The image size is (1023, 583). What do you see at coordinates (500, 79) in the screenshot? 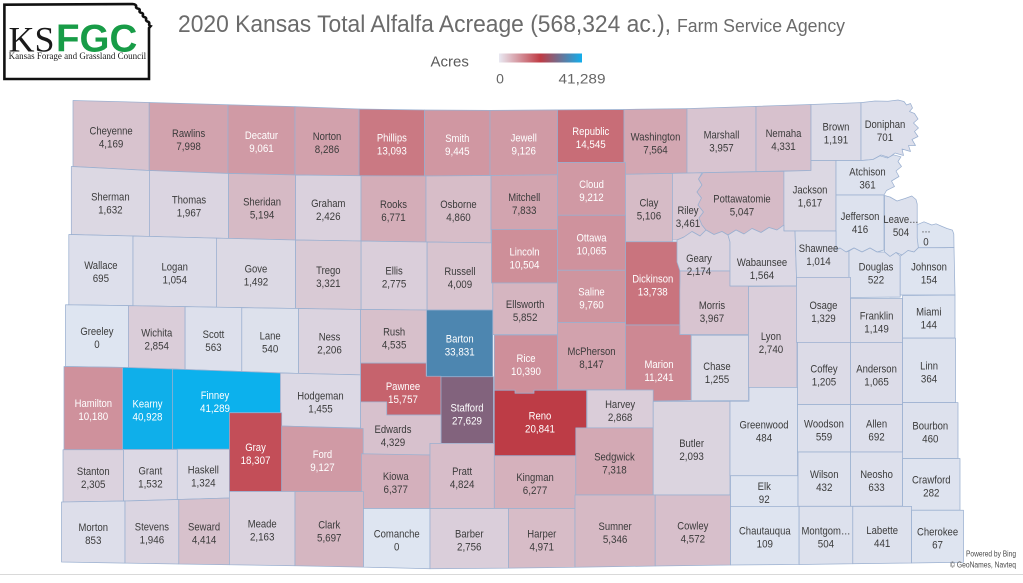
I see `svg-text: 0` at bounding box center [500, 79].